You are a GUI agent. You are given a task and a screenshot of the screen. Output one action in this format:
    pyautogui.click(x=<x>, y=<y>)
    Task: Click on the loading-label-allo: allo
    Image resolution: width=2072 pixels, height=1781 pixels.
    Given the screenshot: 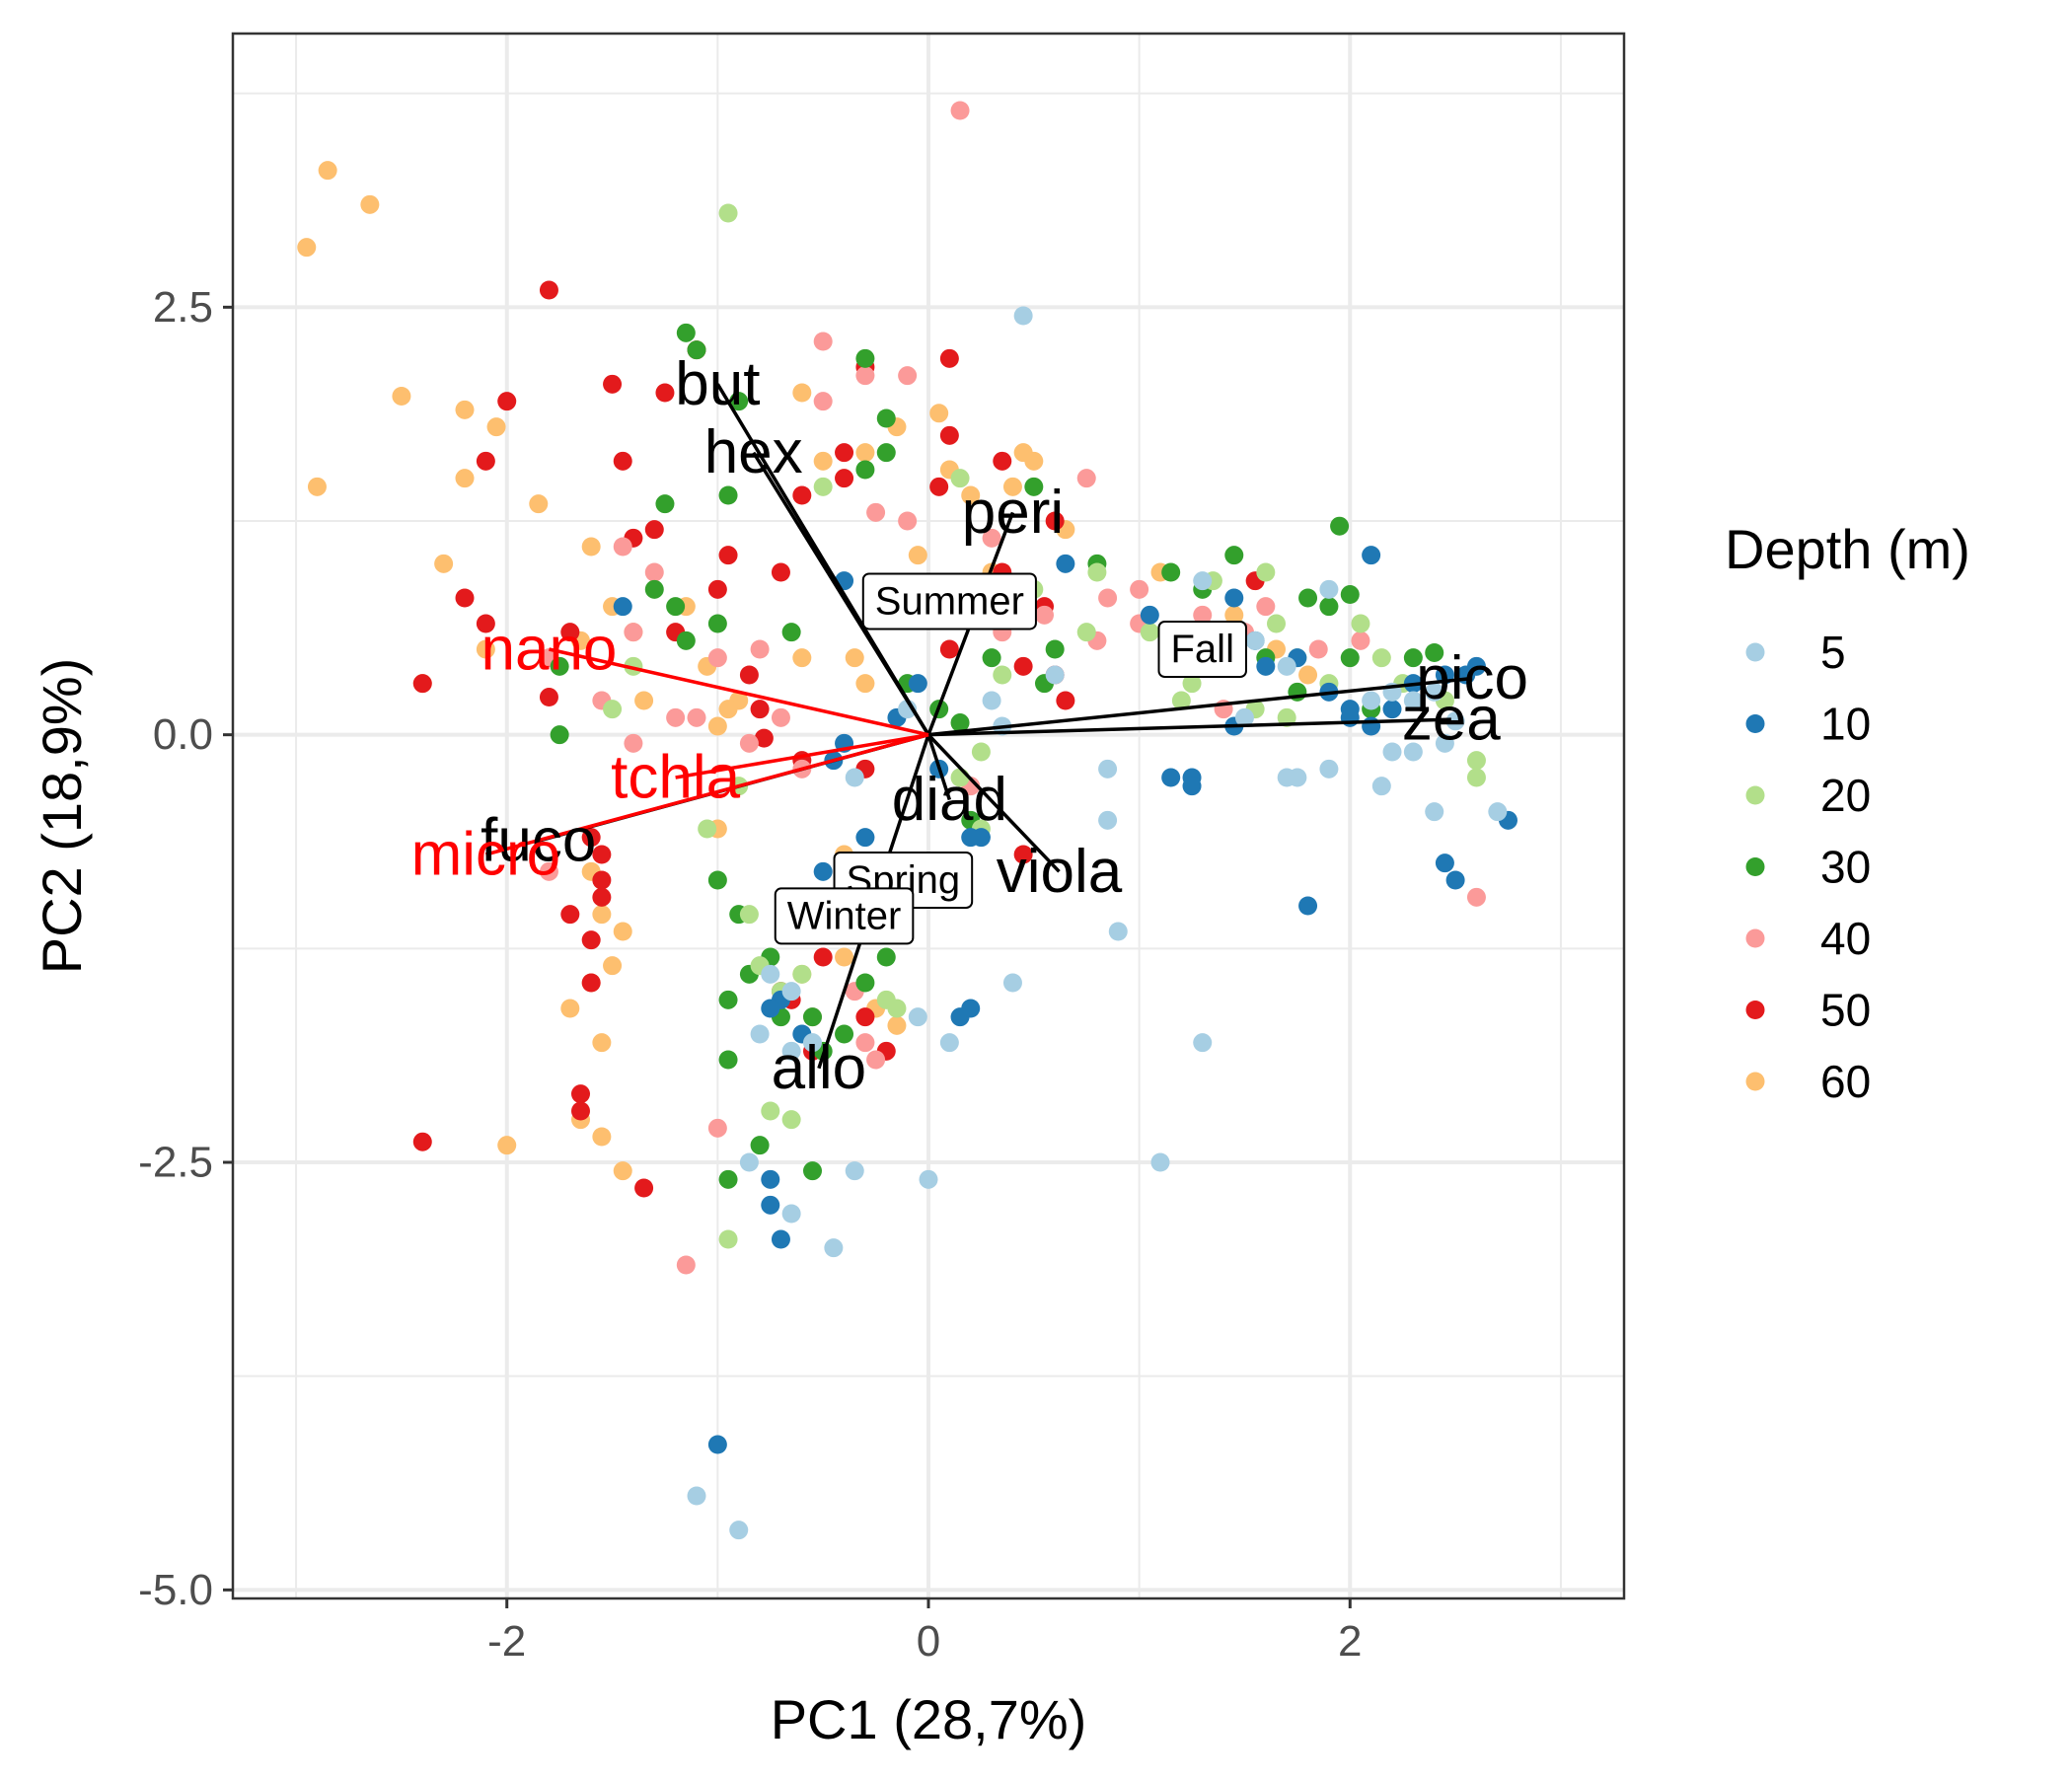 What is the action you would take?
    pyautogui.click(x=820, y=1068)
    